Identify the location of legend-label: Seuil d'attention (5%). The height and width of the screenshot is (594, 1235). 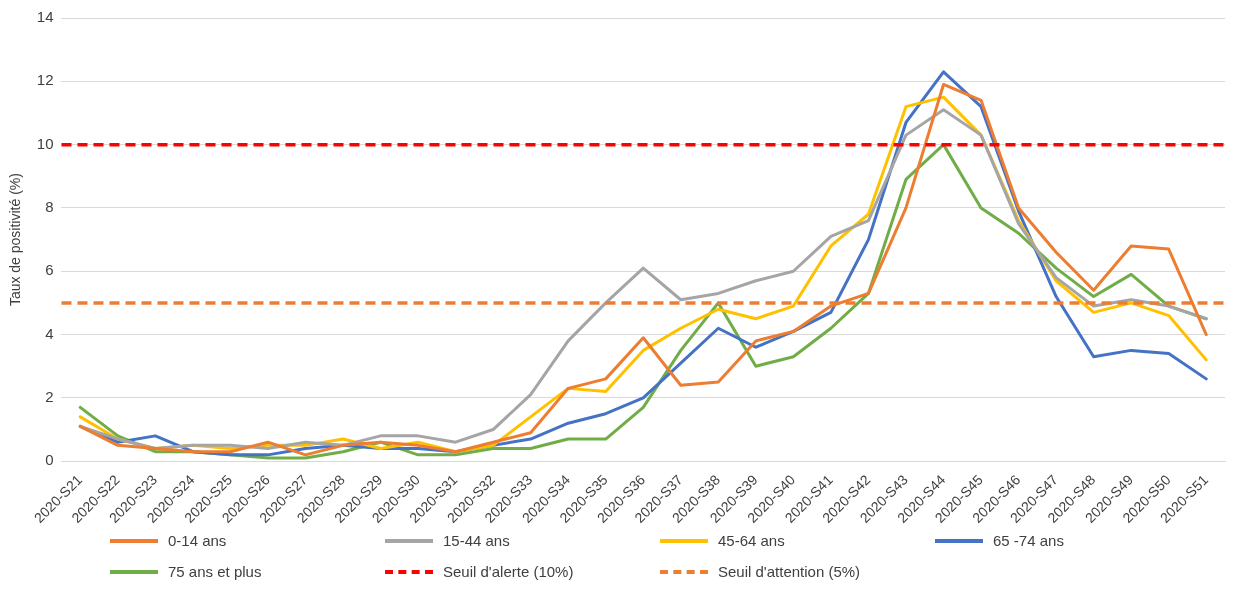
(789, 571).